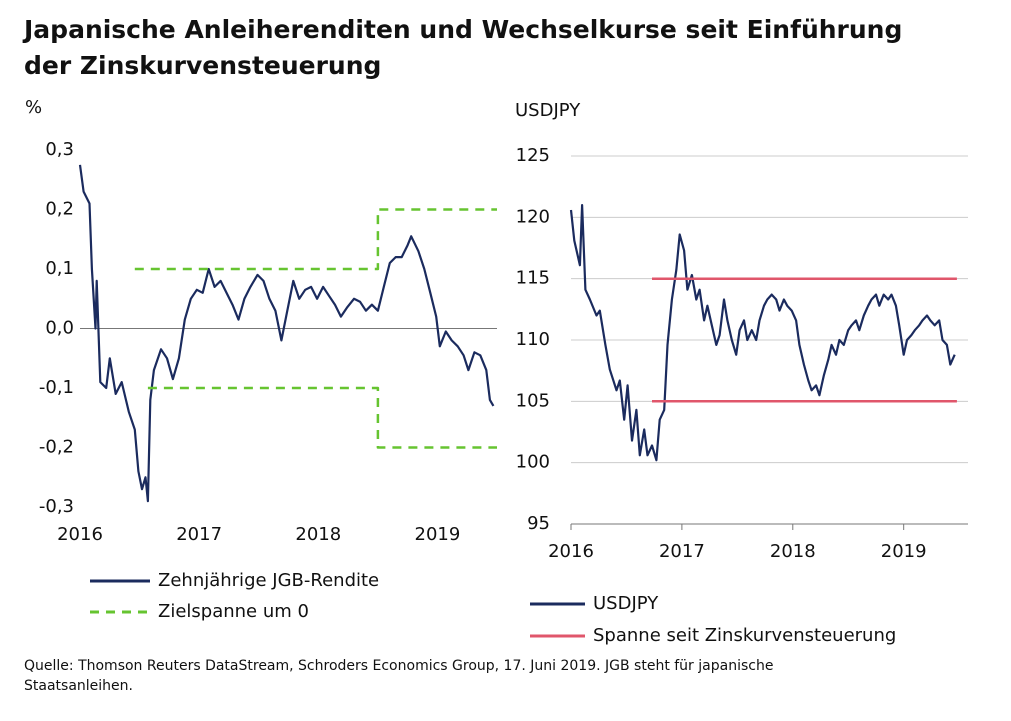 The width and height of the screenshot is (1011, 721). What do you see at coordinates (538, 523) in the screenshot?
I see `y-tick-label: 95` at bounding box center [538, 523].